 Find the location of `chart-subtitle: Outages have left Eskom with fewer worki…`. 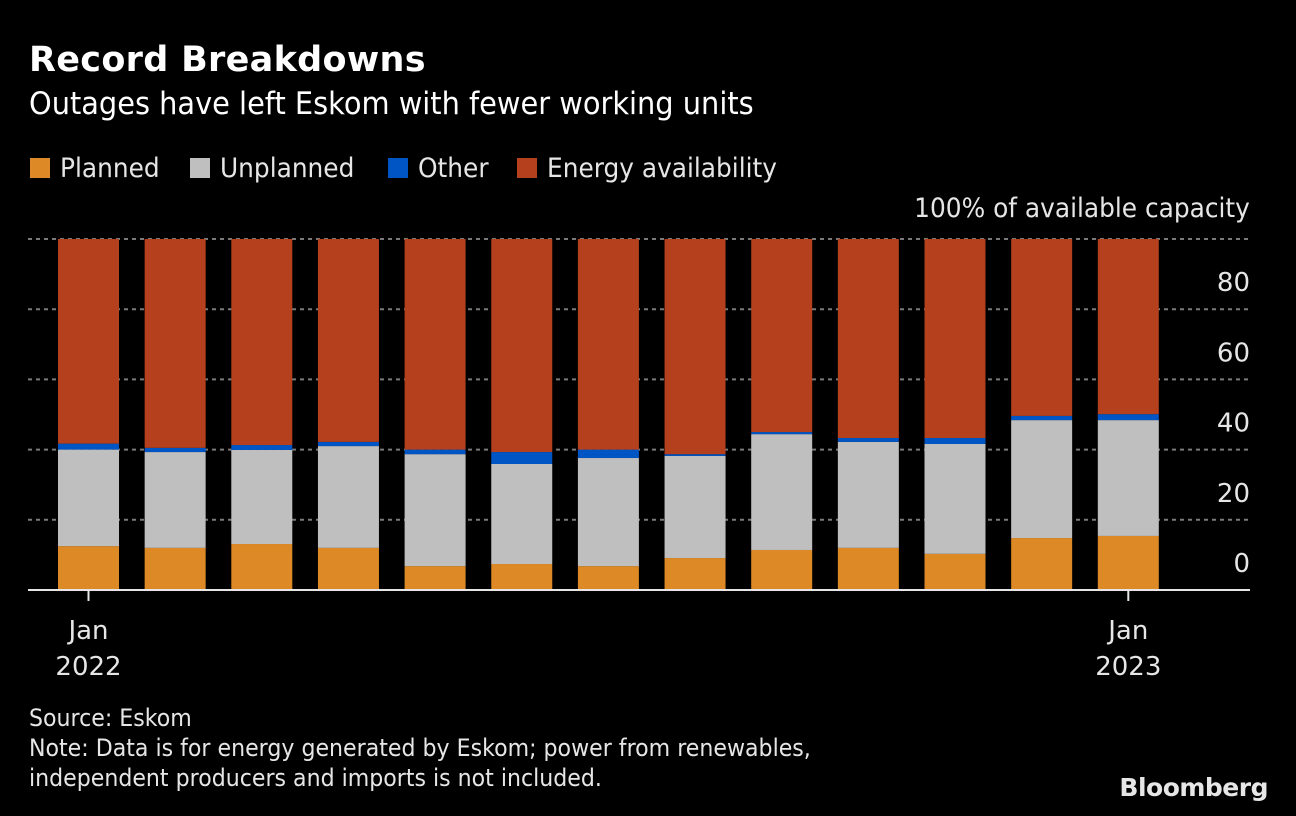

chart-subtitle: Outages have left Eskom with fewer worki… is located at coordinates (391, 104).